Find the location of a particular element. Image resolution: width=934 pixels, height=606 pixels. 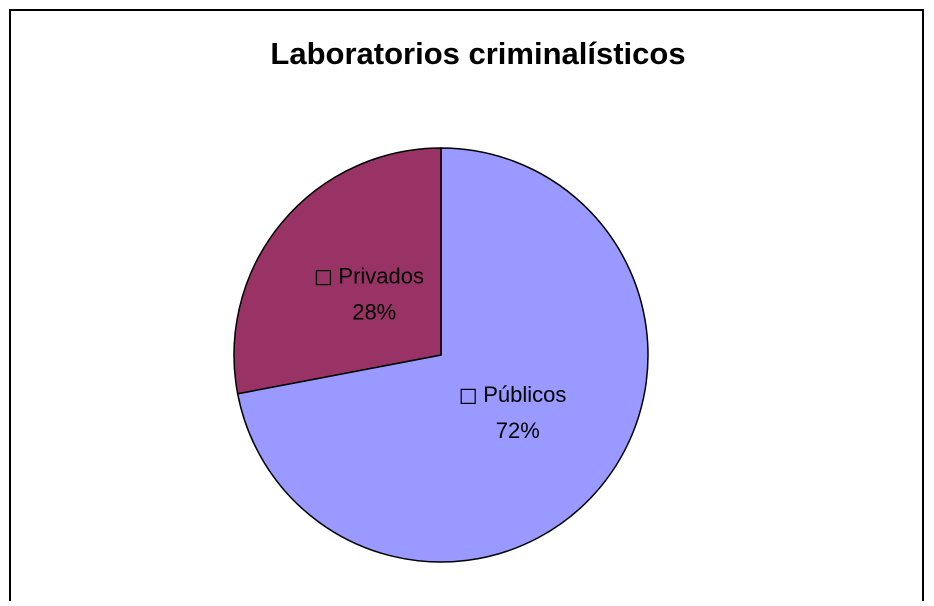

pie-slice is located at coordinates (337, 271).